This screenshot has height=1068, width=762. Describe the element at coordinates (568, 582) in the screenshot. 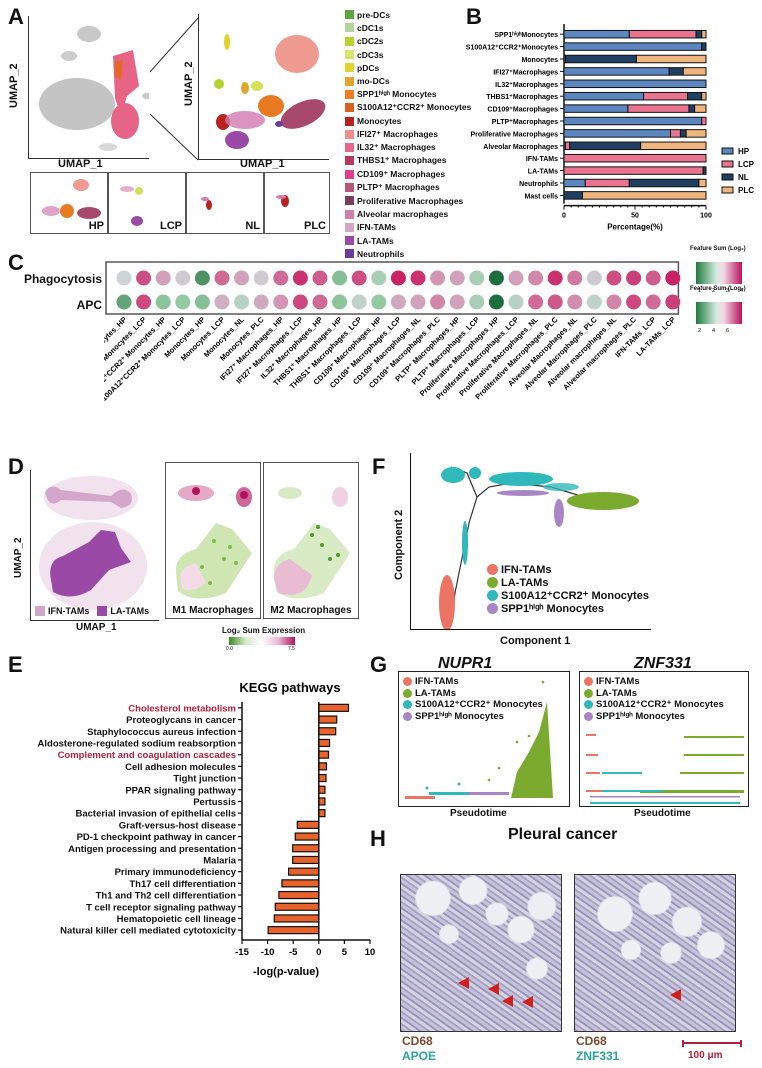

I see `legend-item: LA-TAMs` at that location.